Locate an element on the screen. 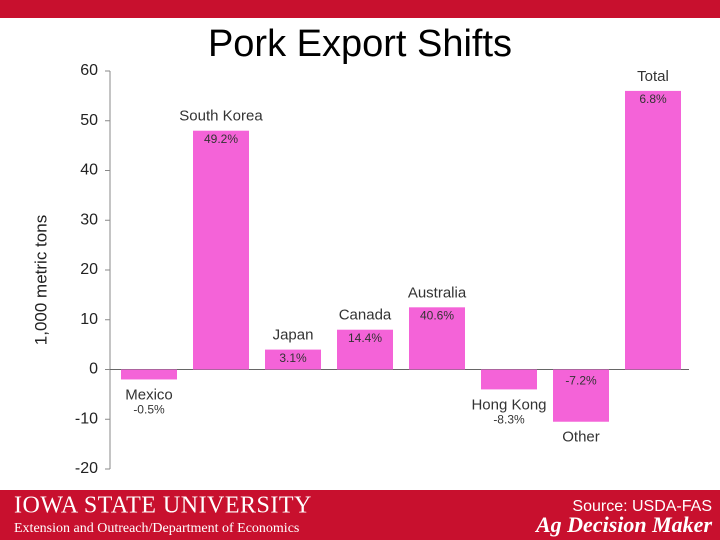 This screenshot has width=720, height=540. y-tick-label: 30 is located at coordinates (89, 219).